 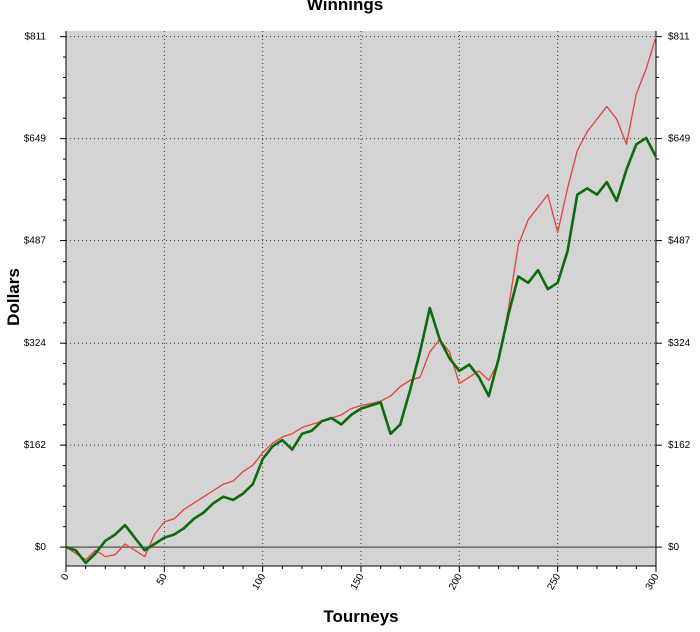 I want to click on x-tick-label: 200, so click(x=456, y=582).